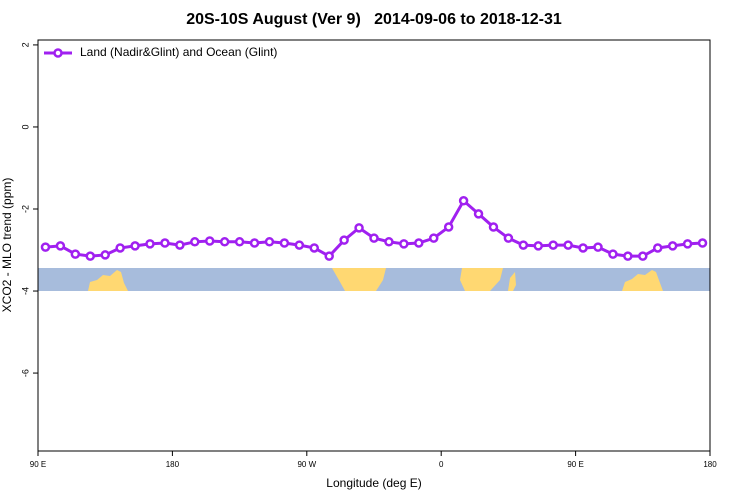 Image resolution: width=750 pixels, height=500 pixels. What do you see at coordinates (306, 464) in the screenshot?
I see `x-tick-label: 90 W` at bounding box center [306, 464].